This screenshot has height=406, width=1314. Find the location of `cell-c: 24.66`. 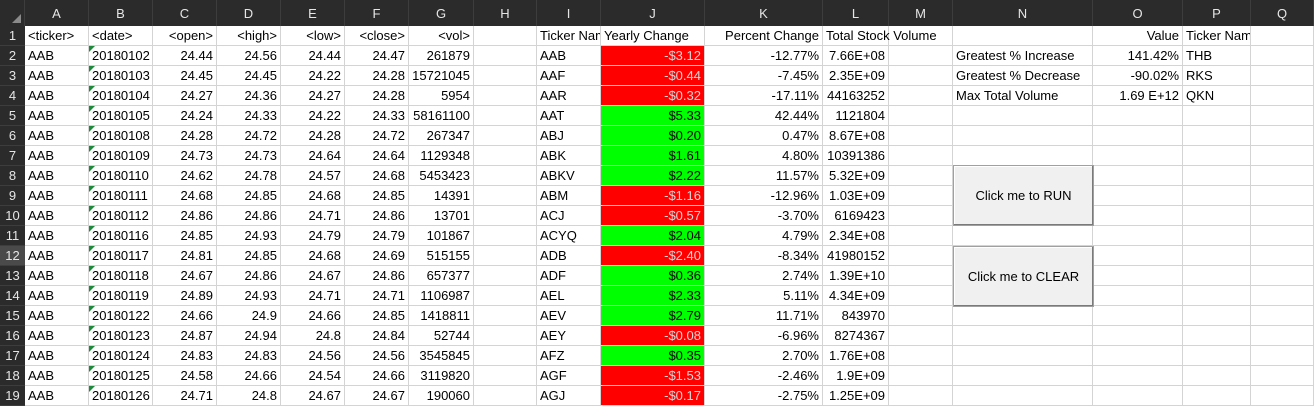

cell-c: 24.66 is located at coordinates (185, 316).